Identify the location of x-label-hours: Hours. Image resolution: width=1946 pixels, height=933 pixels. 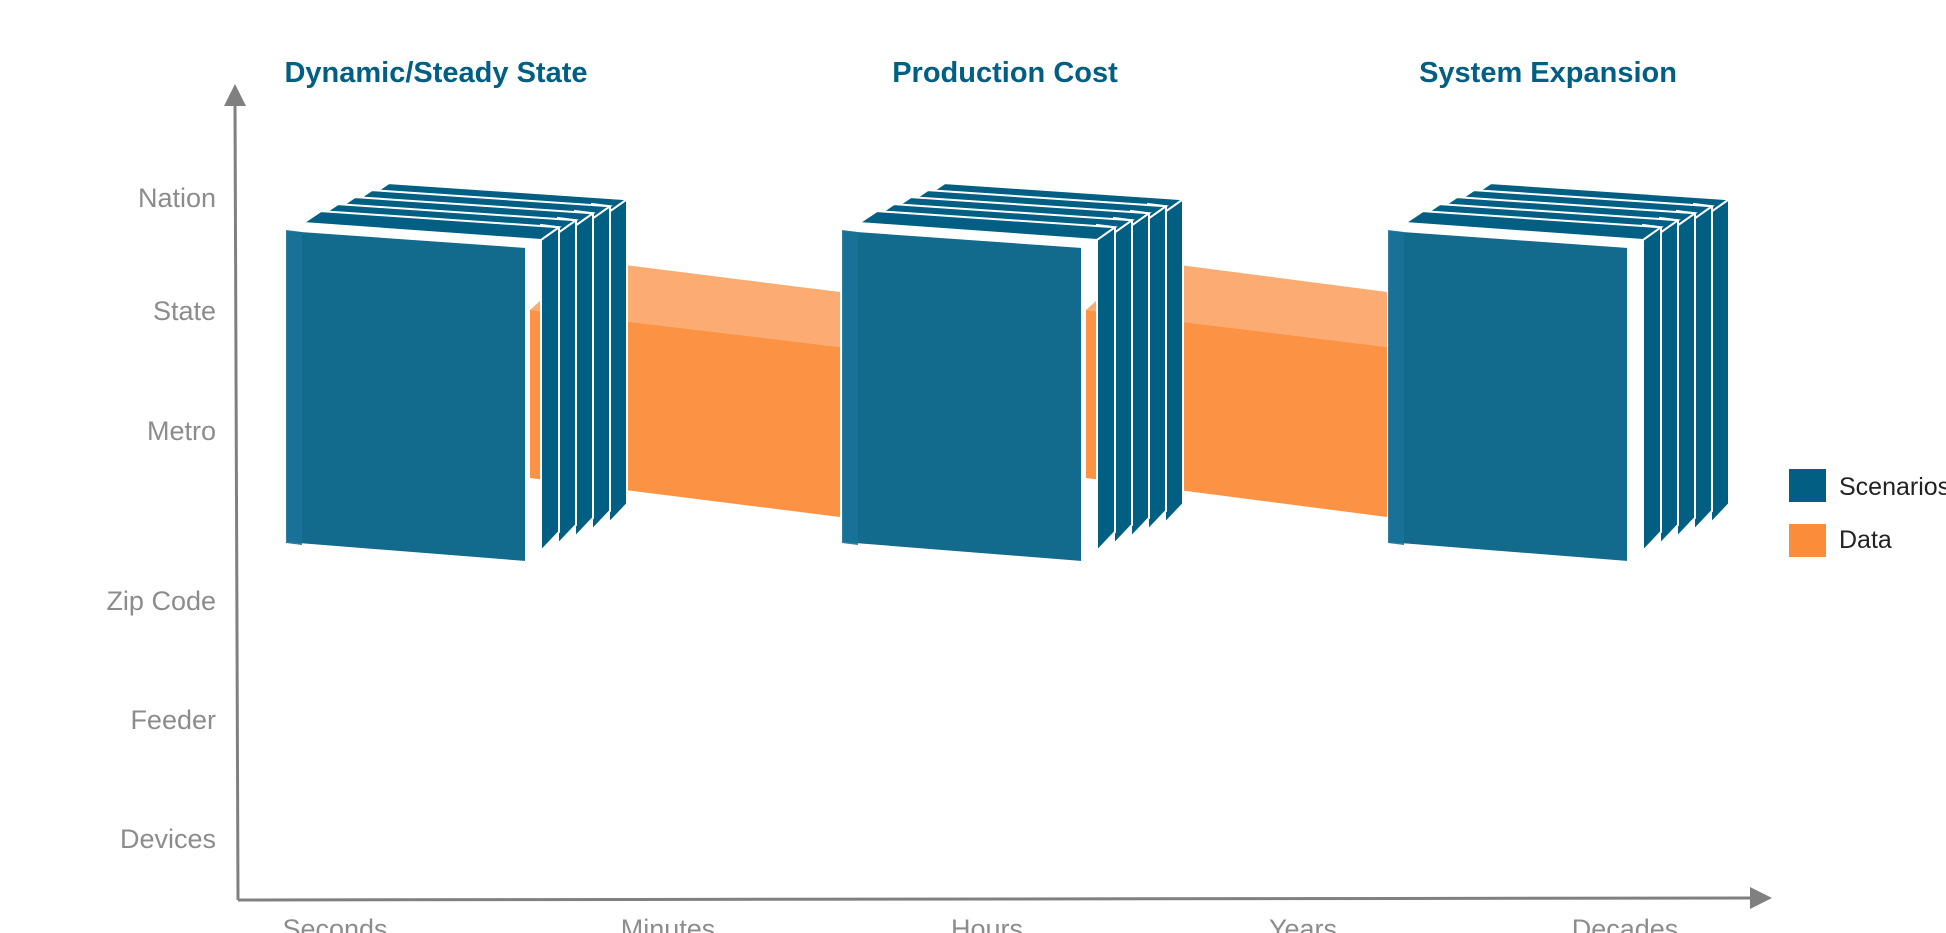
(987, 923).